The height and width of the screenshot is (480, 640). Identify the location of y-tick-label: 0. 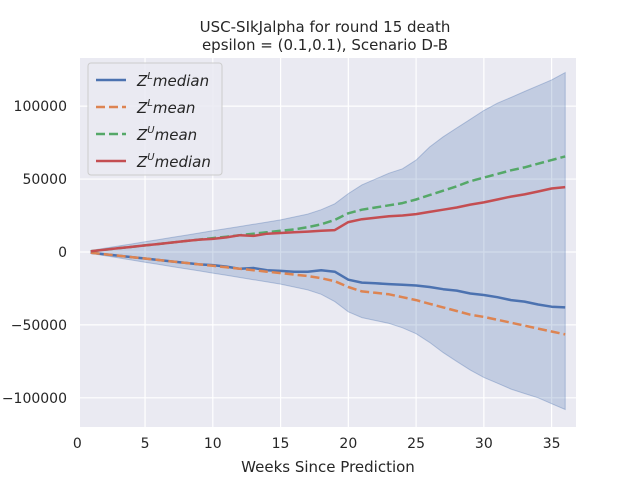
(62, 253).